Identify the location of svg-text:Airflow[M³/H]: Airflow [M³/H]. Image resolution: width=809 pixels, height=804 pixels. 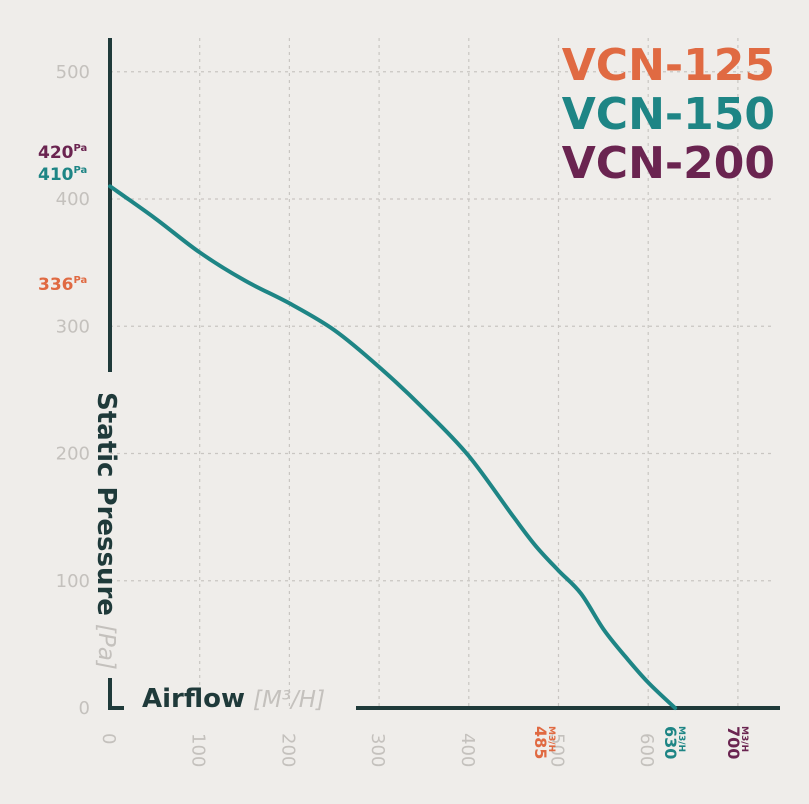
(233, 699).